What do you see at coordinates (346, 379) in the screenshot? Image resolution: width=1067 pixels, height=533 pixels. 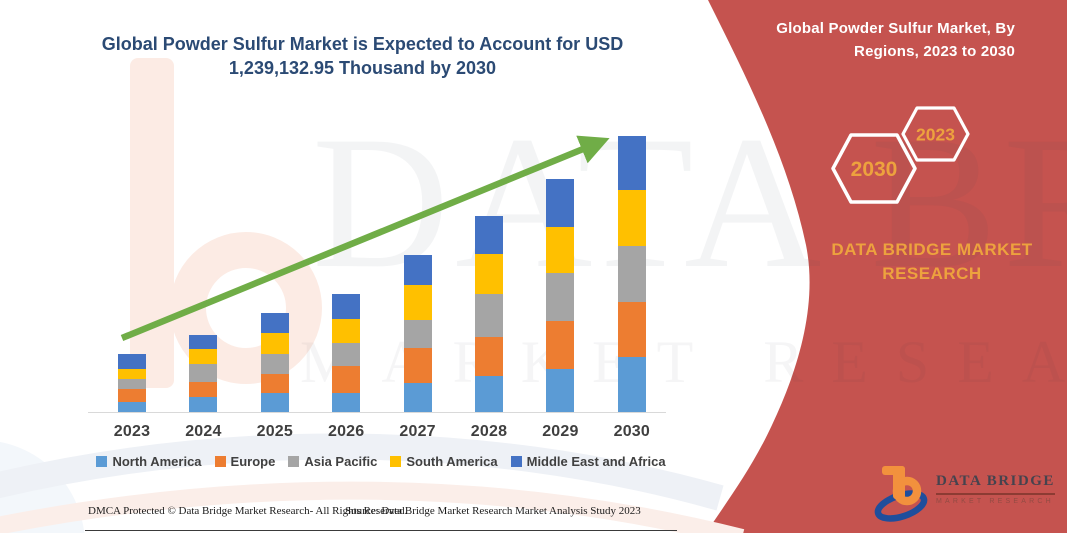 I see `bar-segment-europe-2026` at bounding box center [346, 379].